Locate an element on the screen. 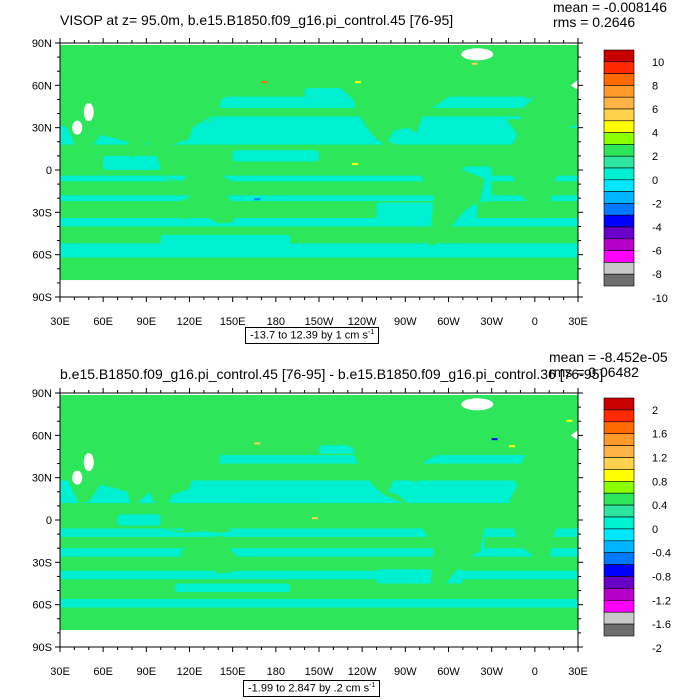 The image size is (700, 700). missing-data-north is located at coordinates (319, 394).